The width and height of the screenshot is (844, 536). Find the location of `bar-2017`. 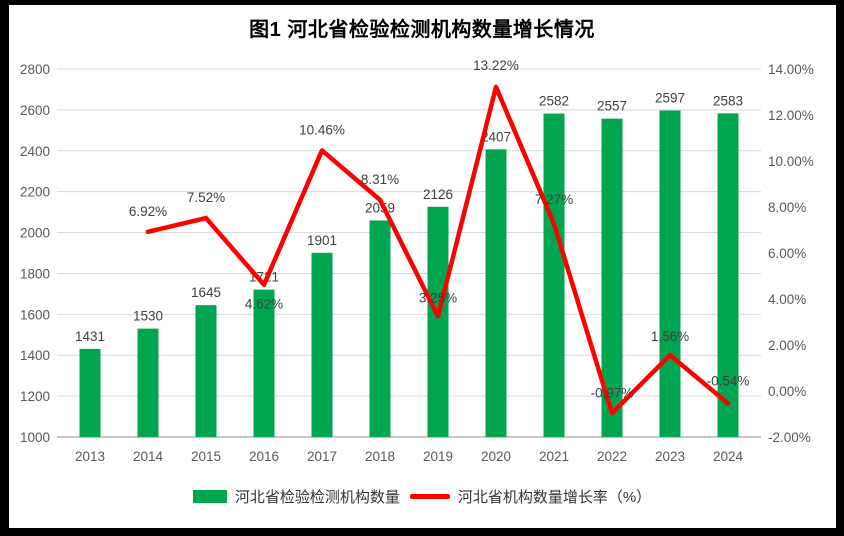

bar-2017 is located at coordinates (322, 344).